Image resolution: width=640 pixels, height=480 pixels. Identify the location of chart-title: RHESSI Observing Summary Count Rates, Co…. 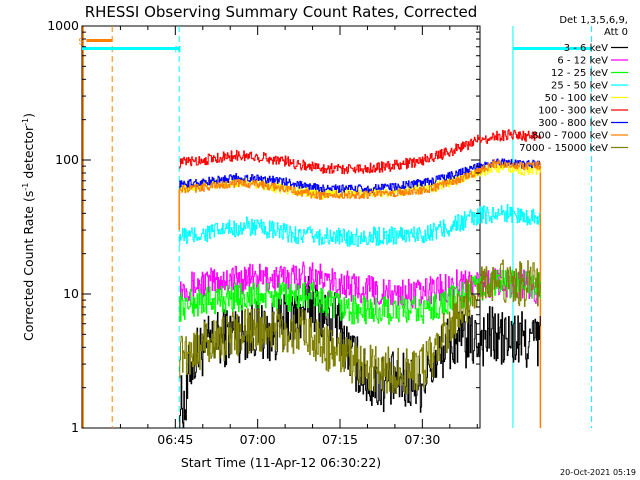
(281, 12).